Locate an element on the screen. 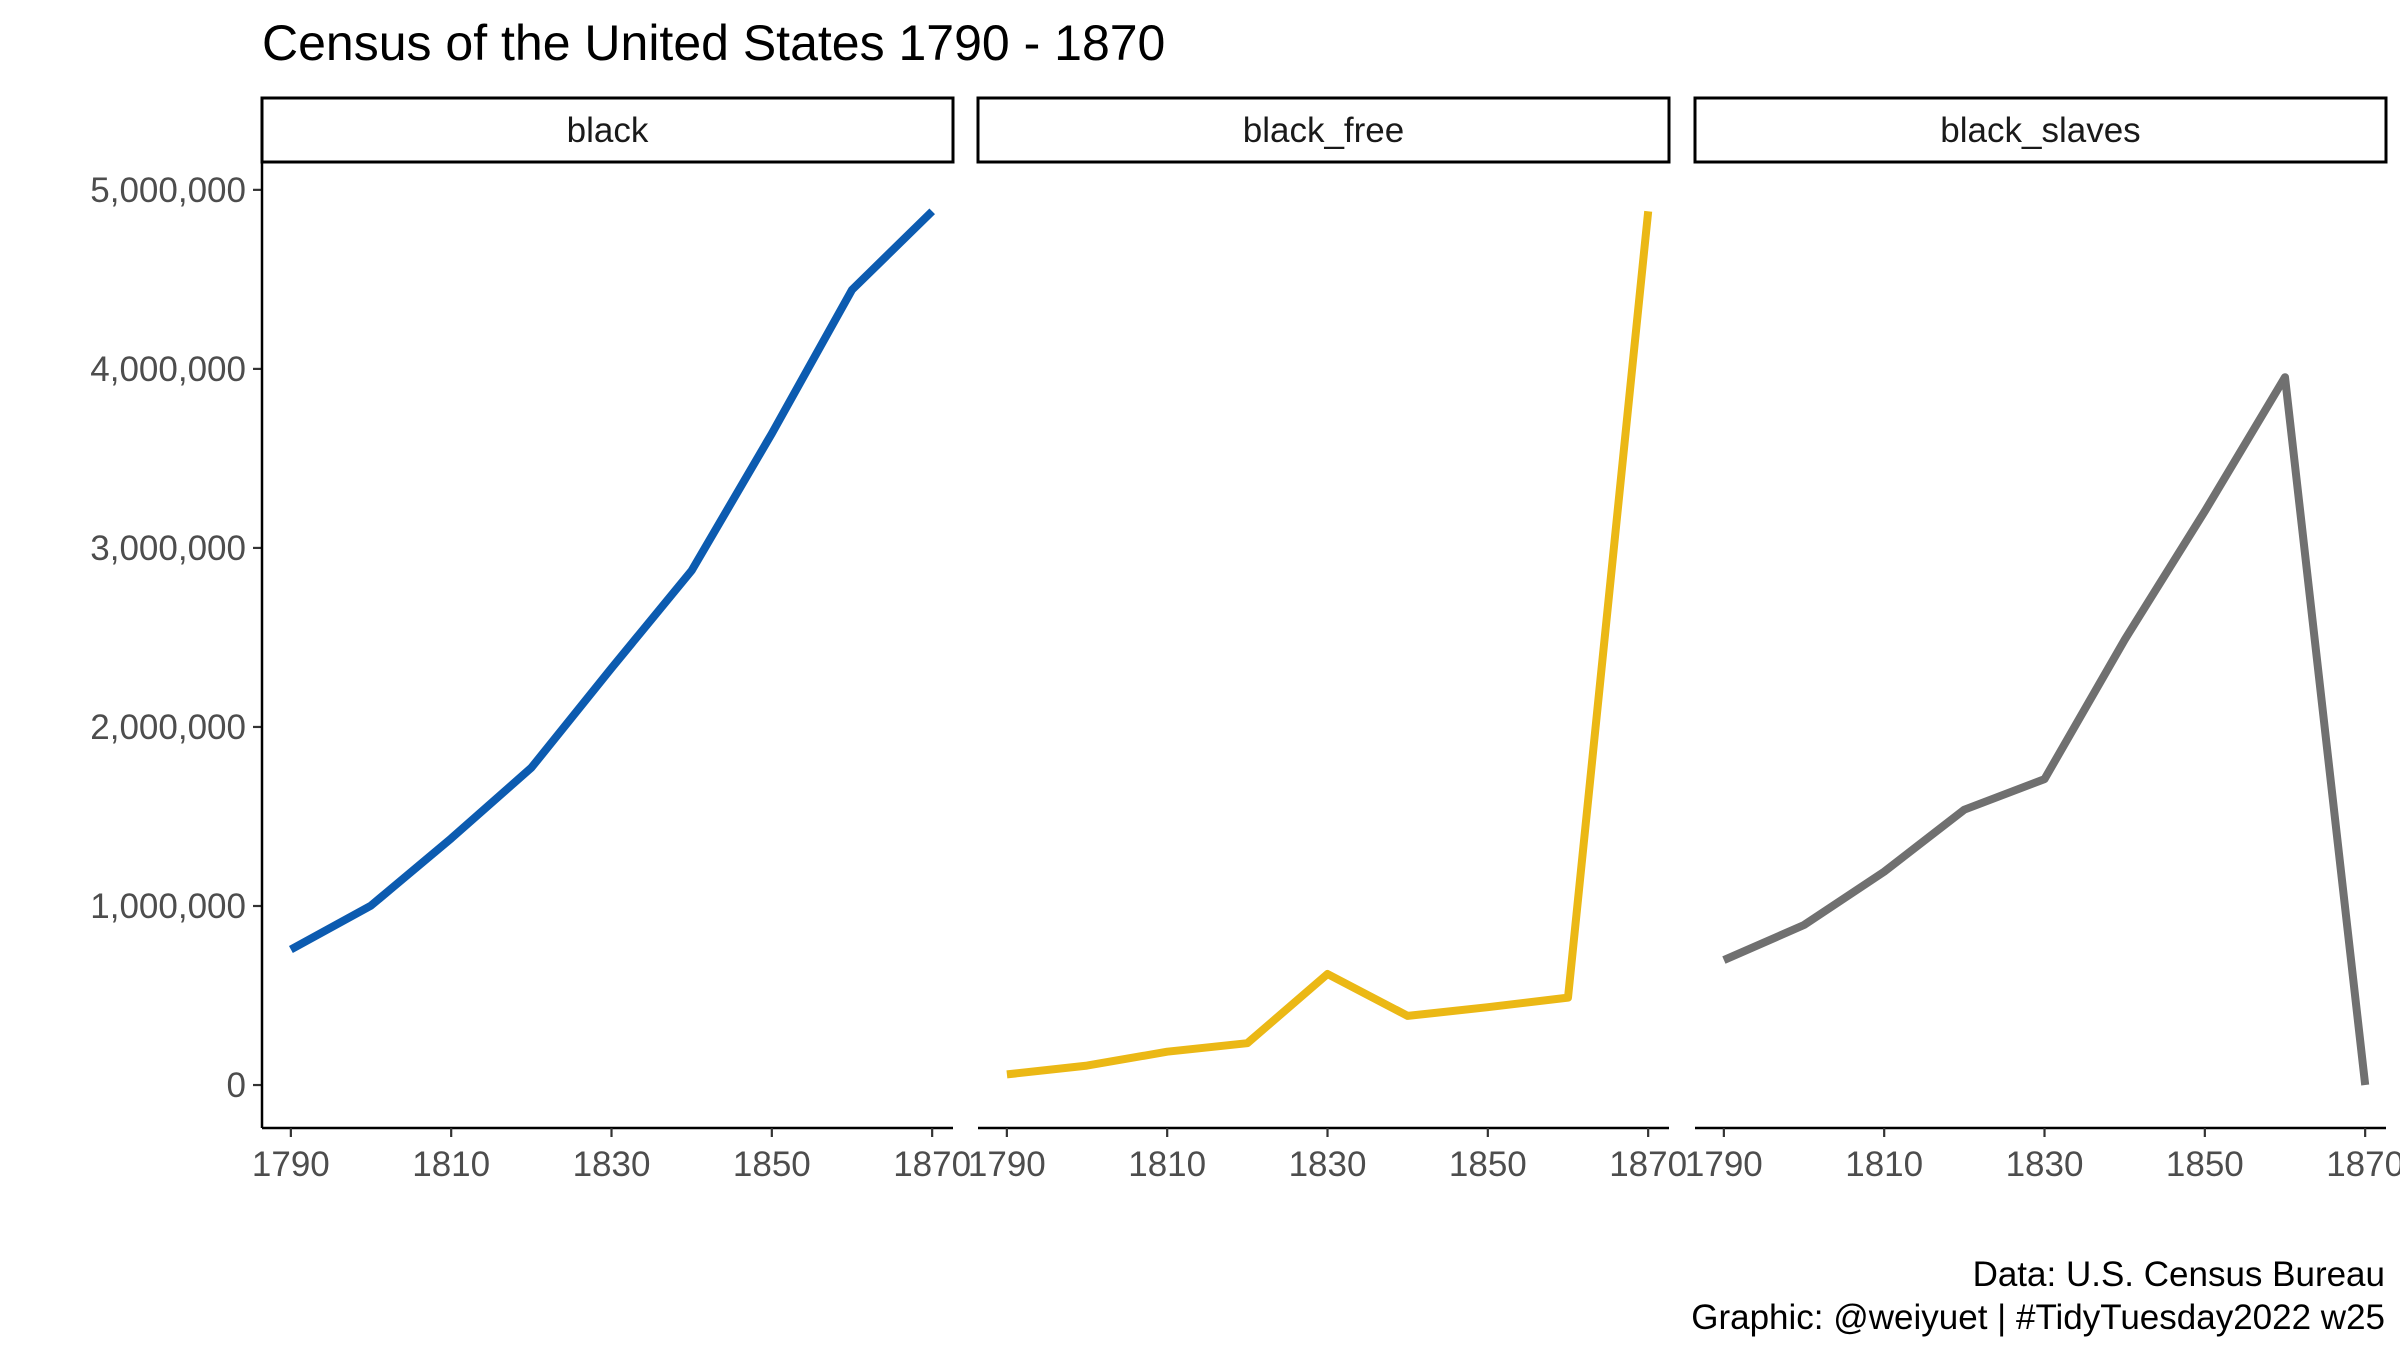  y-tick-label: 5,000,000 is located at coordinates (168, 190).